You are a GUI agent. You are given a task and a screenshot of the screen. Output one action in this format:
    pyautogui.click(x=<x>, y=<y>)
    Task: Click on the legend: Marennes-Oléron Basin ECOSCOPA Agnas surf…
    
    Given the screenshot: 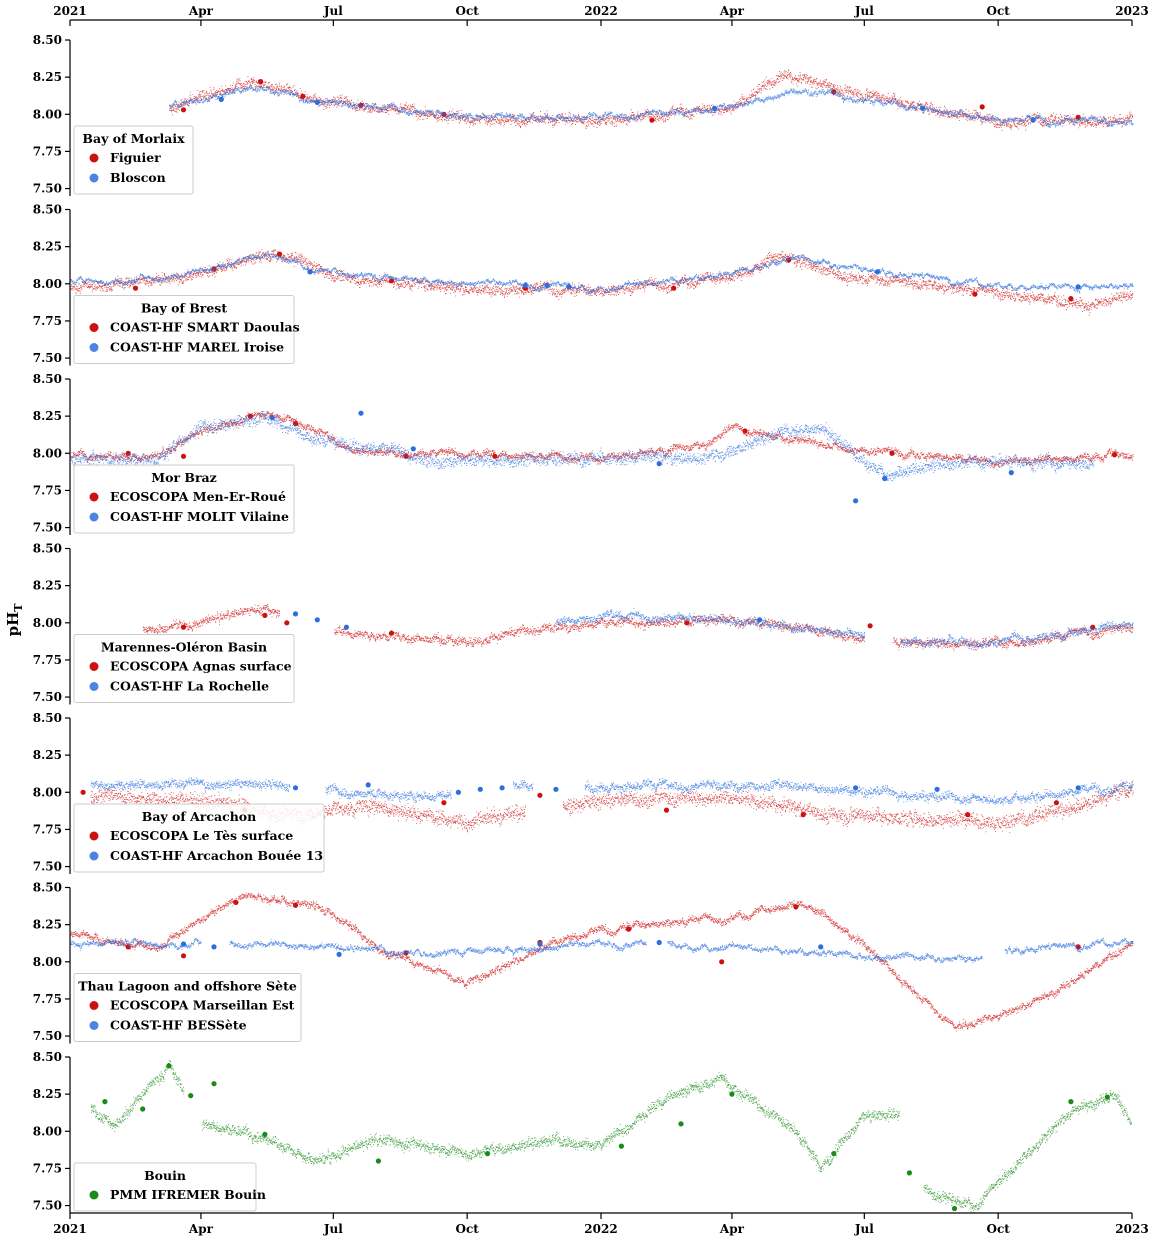 What is the action you would take?
    pyautogui.click(x=184, y=668)
    